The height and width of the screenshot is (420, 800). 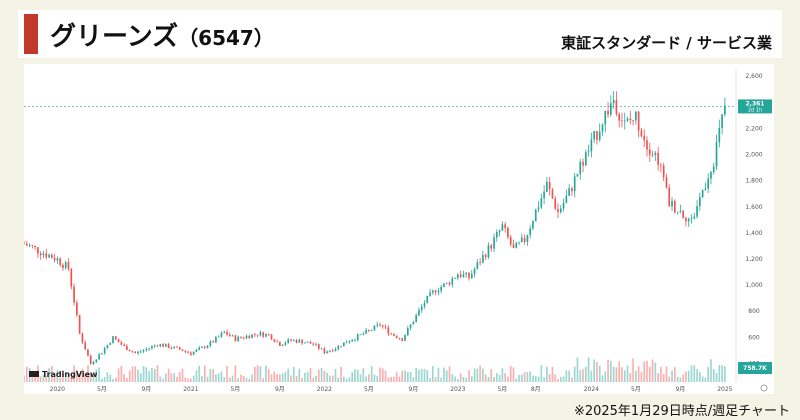 I want to click on y-tick-label: 1,600, so click(x=753, y=207).